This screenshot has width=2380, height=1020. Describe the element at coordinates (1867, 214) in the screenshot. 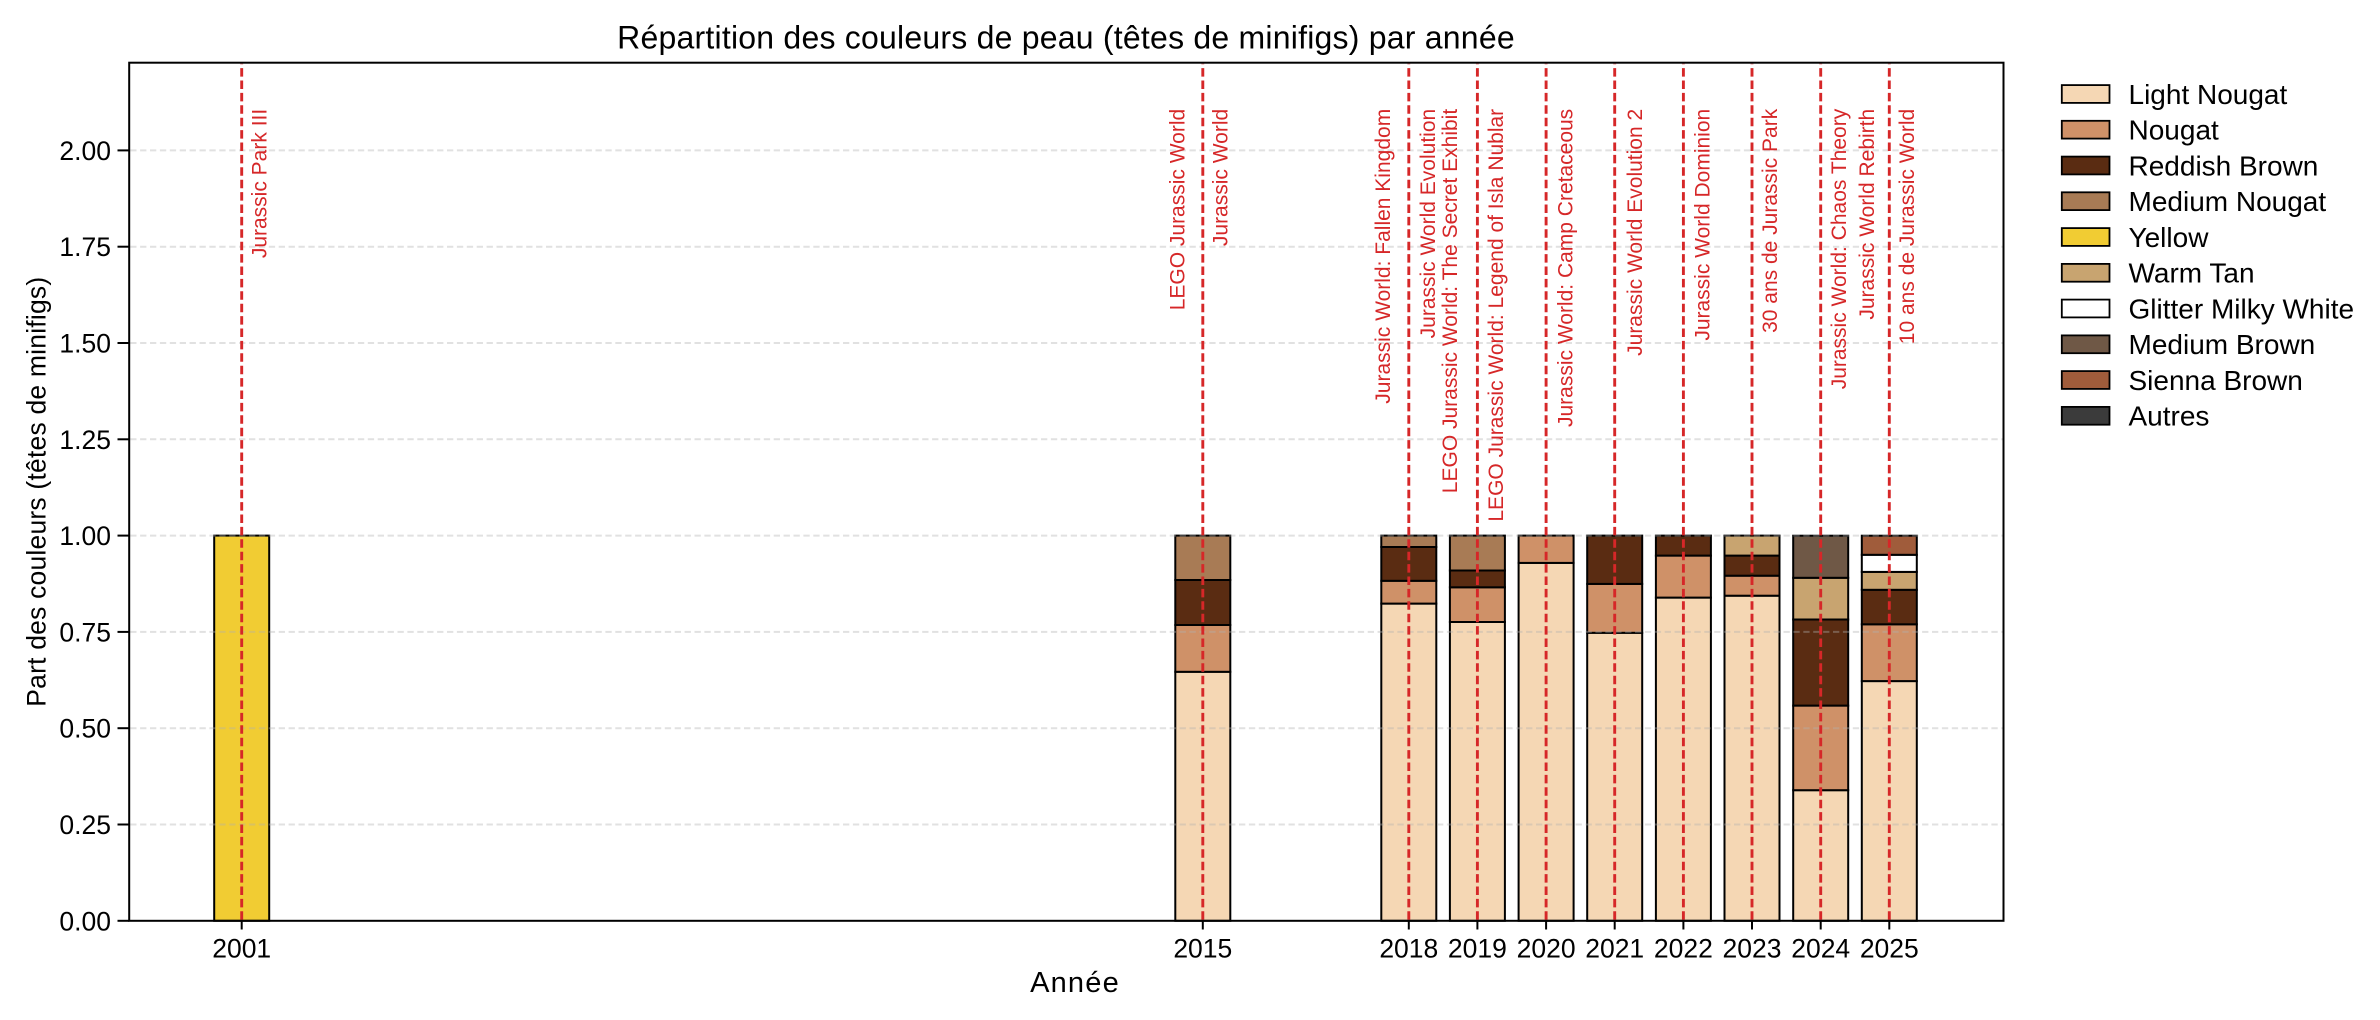

I see `svg-text: Jurassic World Rebirth` at that location.